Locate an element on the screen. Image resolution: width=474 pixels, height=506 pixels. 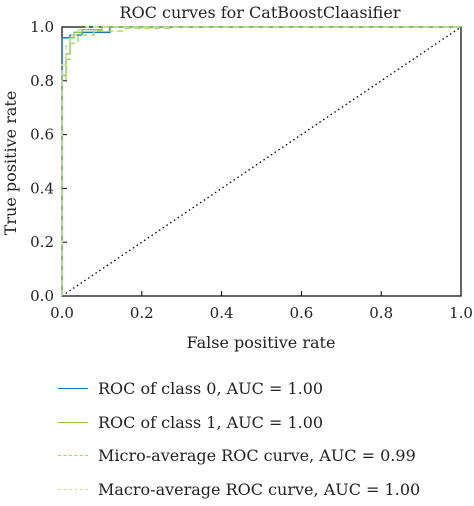
legend-label: Macro-average ROC curve, AUC = 1.00 is located at coordinates (259, 489).